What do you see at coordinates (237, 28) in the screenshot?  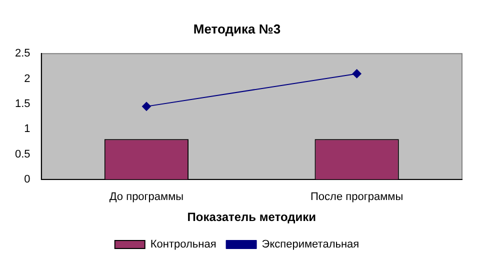 I see `chart-title: Методика №3` at bounding box center [237, 28].